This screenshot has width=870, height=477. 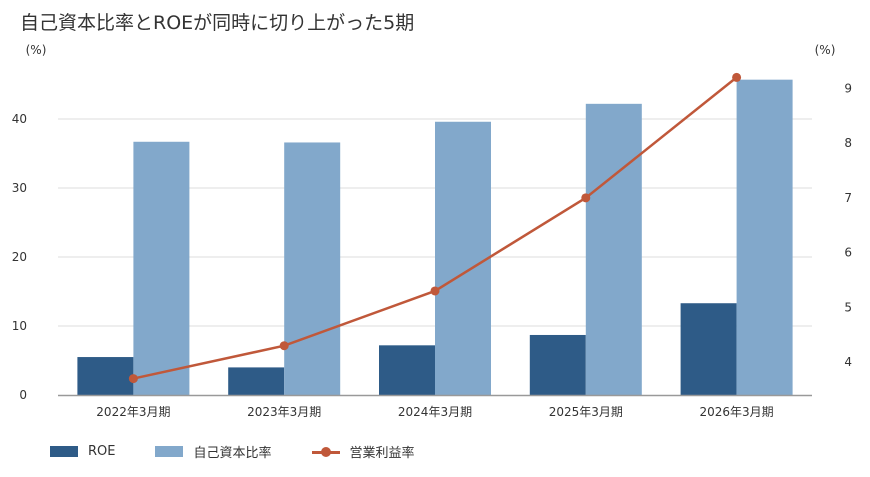 What do you see at coordinates (382, 453) in the screenshot?
I see `legend-label-margin: 営業利益率` at bounding box center [382, 453].